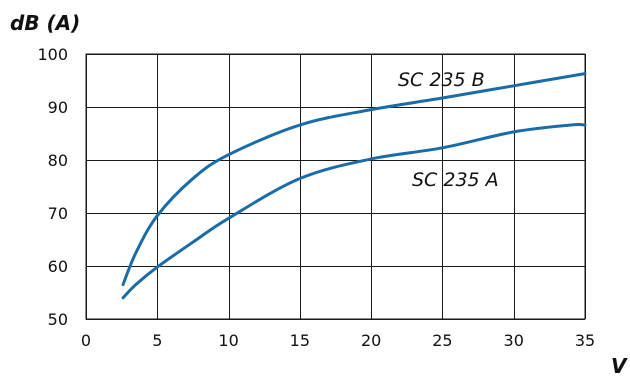 Image resolution: width=630 pixels, height=381 pixels. Describe the element at coordinates (157, 340) in the screenshot. I see `x-tick-label: 5` at that location.